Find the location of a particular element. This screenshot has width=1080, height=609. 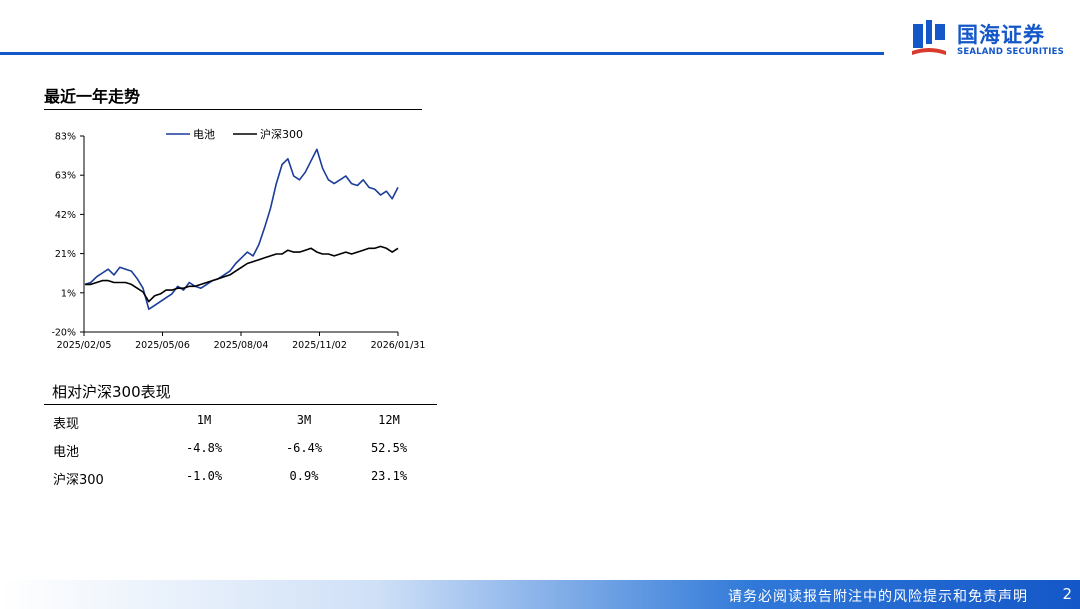

x-tick-label: 2025/08/04 is located at coordinates (241, 345).